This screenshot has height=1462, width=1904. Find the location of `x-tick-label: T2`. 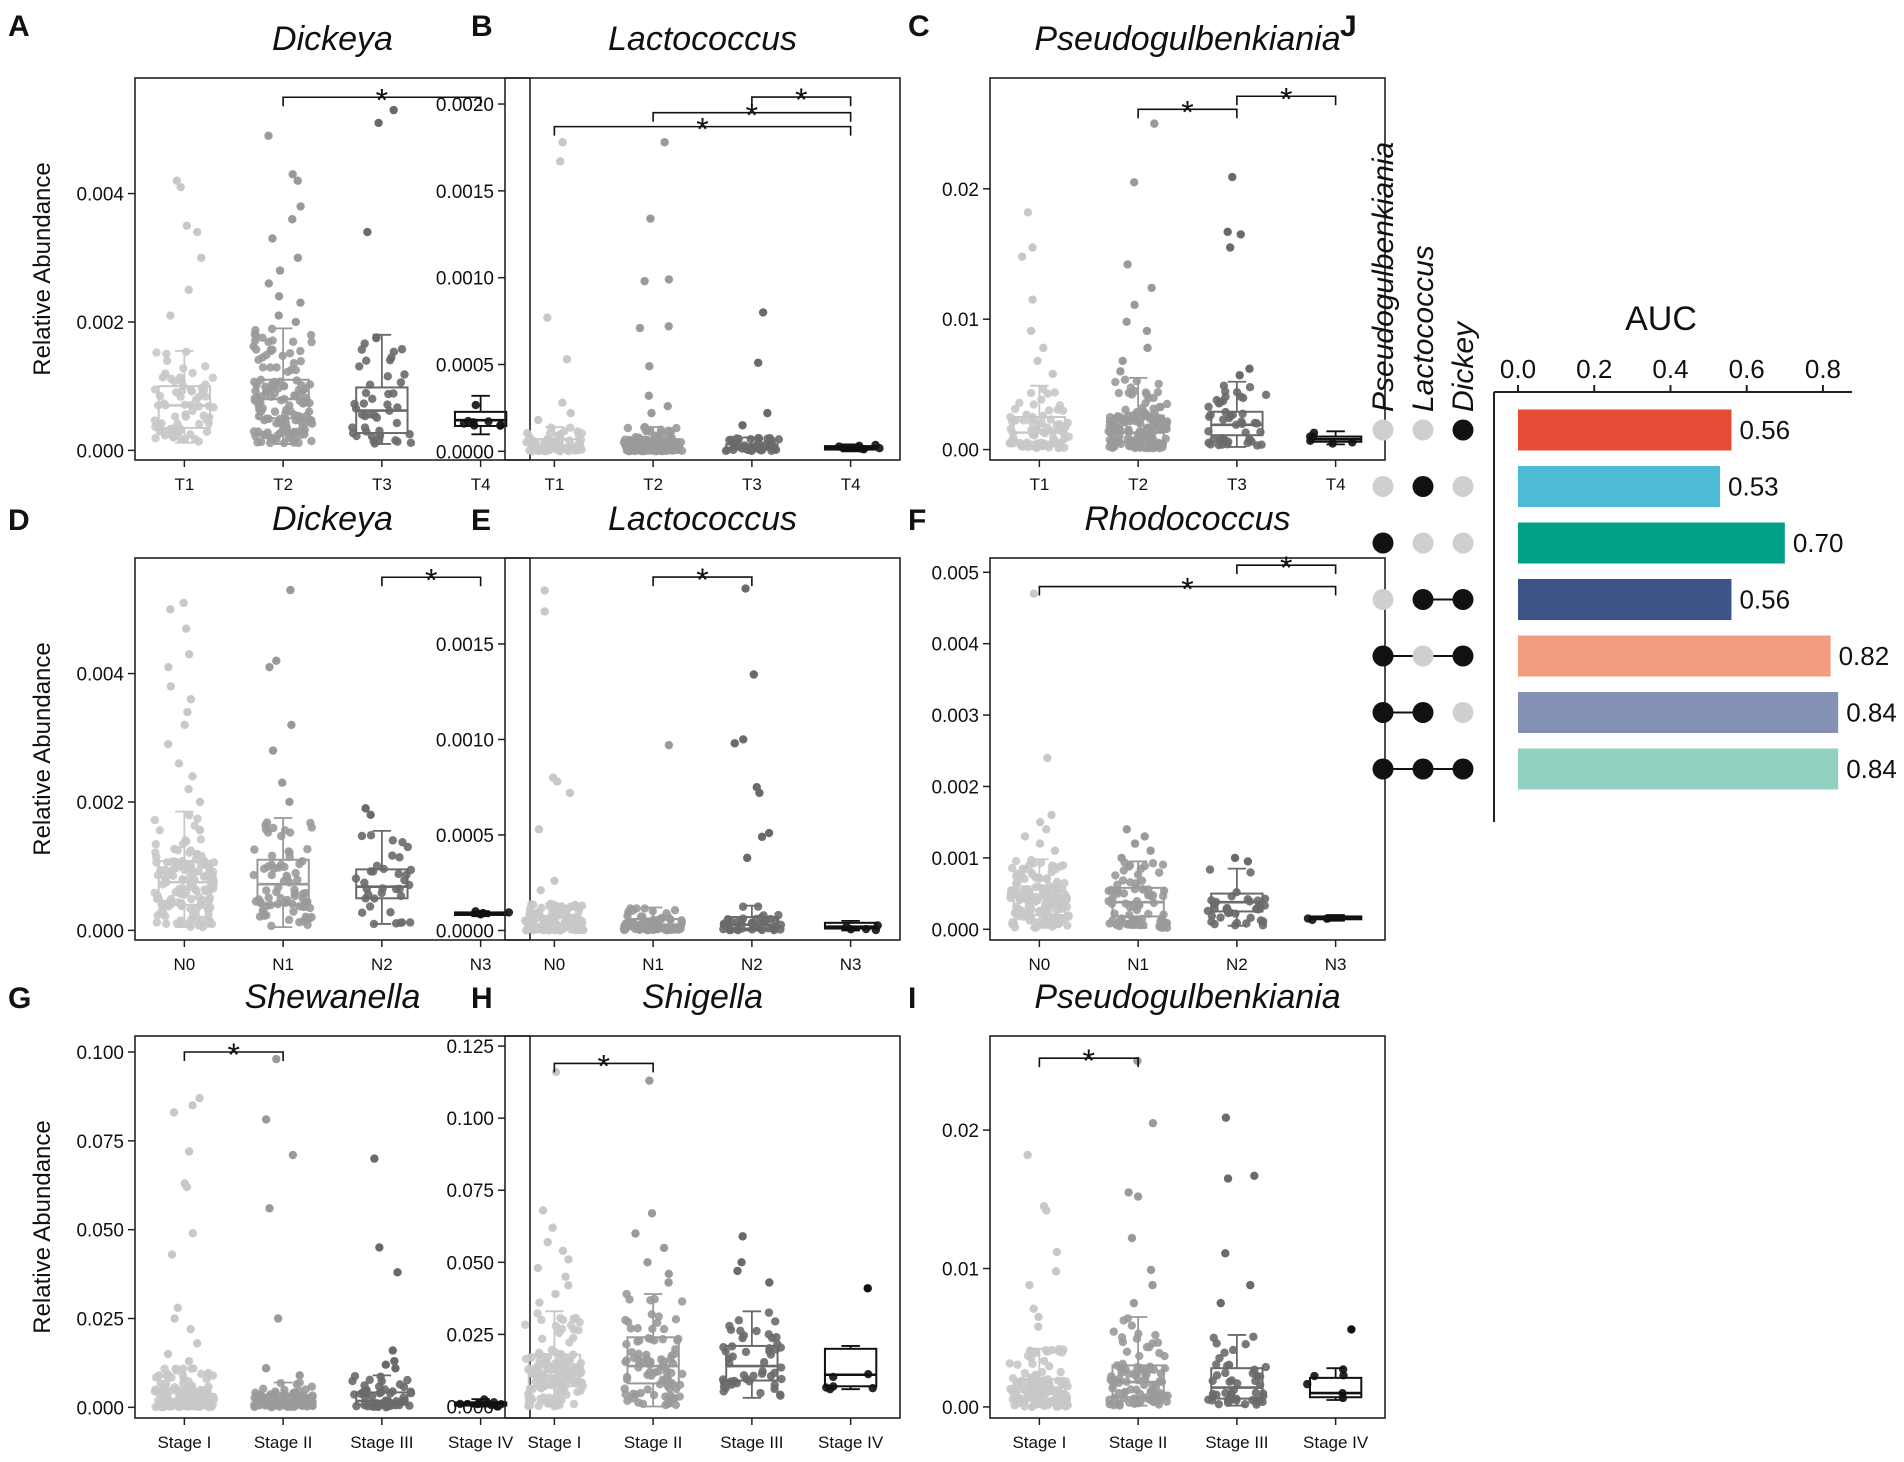

x-tick-label: T2 is located at coordinates (1138, 484).